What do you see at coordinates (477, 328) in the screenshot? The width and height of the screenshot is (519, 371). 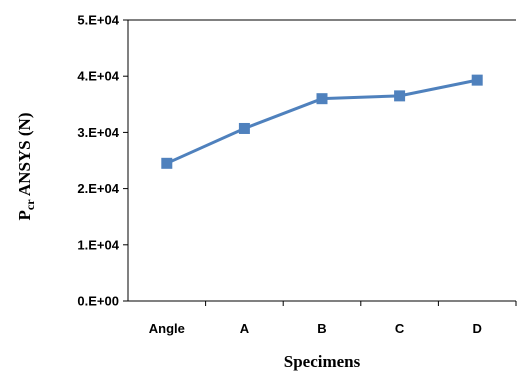 I see `x-tick-label: D` at bounding box center [477, 328].